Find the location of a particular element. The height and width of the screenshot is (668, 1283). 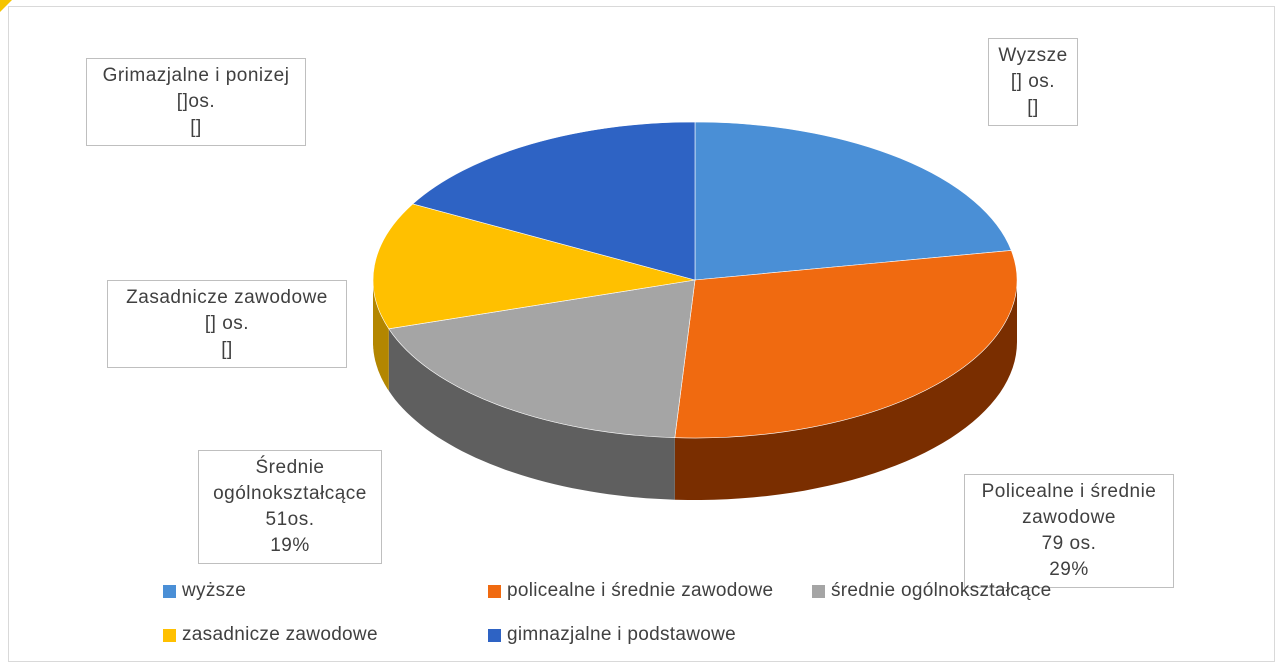

corner-marker is located at coordinates (6, 6).